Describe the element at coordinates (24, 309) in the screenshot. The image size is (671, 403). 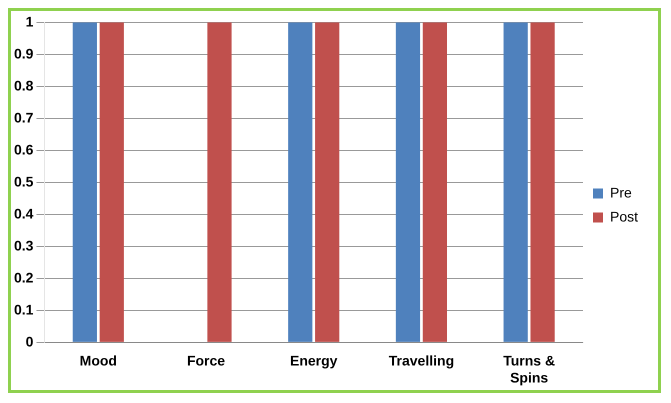
I see `y-tick-label: 0.1` at that location.